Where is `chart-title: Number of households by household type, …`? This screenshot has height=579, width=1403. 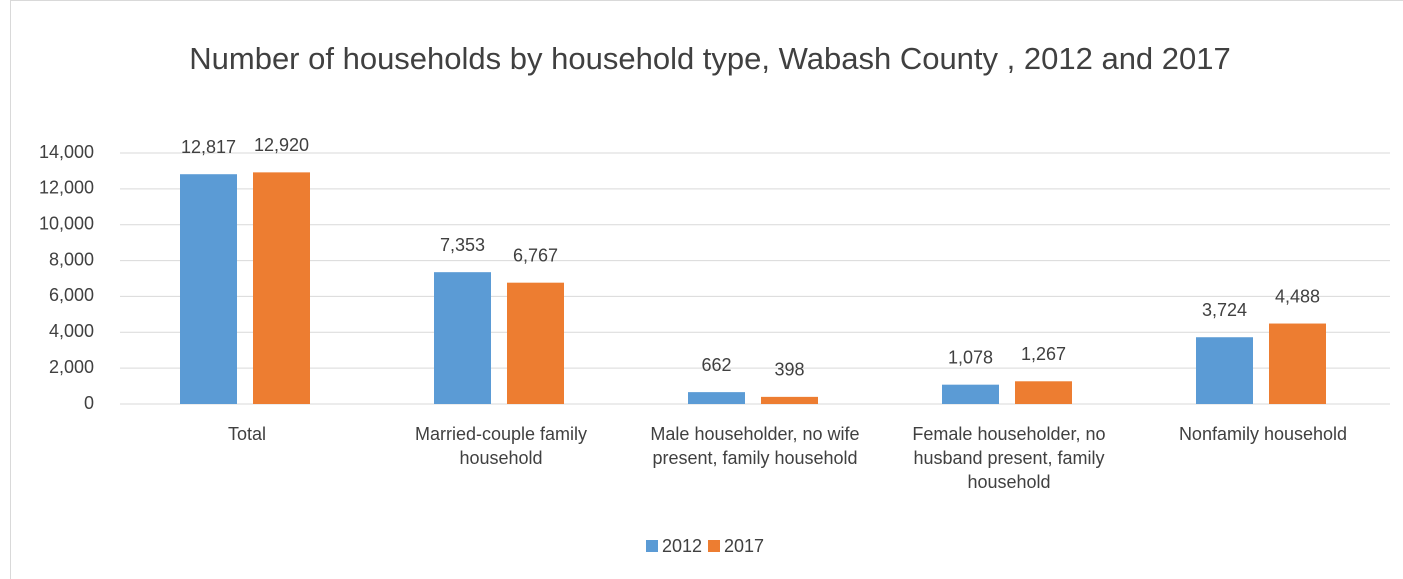
chart-title: Number of households by household type, … is located at coordinates (710, 58).